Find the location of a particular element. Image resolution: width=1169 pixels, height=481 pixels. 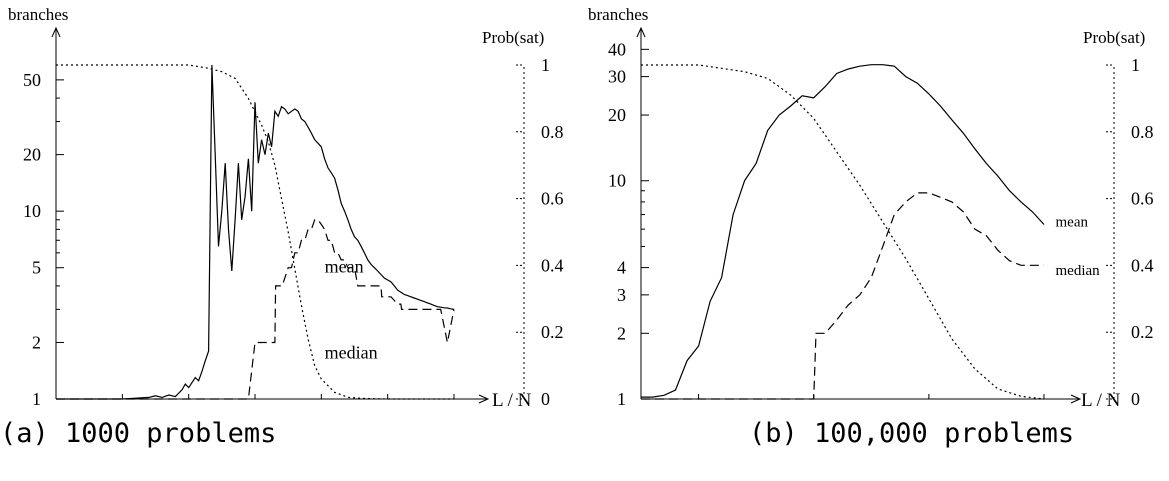

x-tick-label: 1 is located at coordinates (122, 416).